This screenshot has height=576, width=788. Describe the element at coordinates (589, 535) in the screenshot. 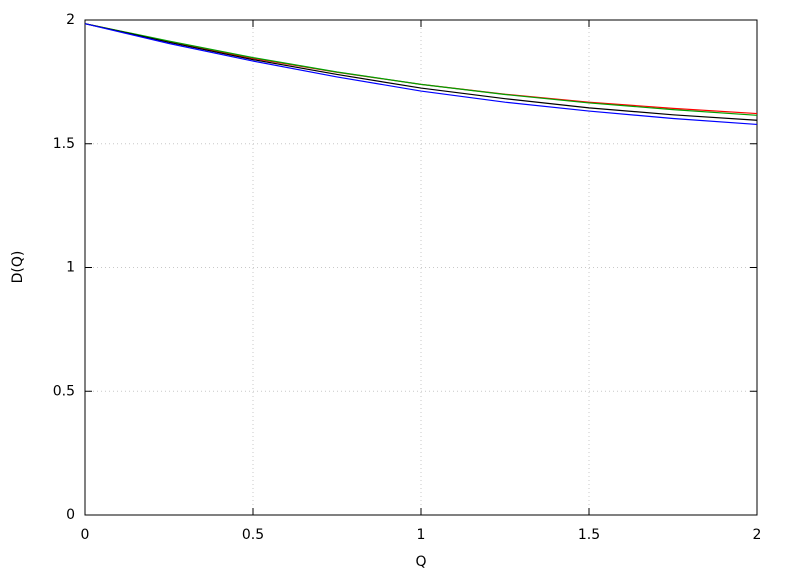

I see `x-tick-label: 1.5` at that location.